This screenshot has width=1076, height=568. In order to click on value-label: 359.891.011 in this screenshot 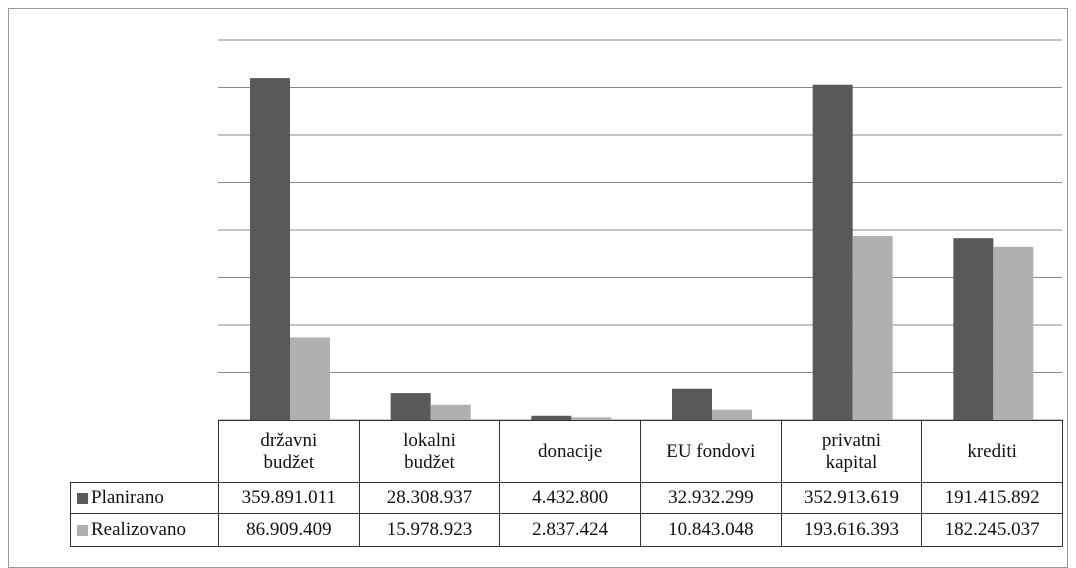, I will do `click(288, 497)`.